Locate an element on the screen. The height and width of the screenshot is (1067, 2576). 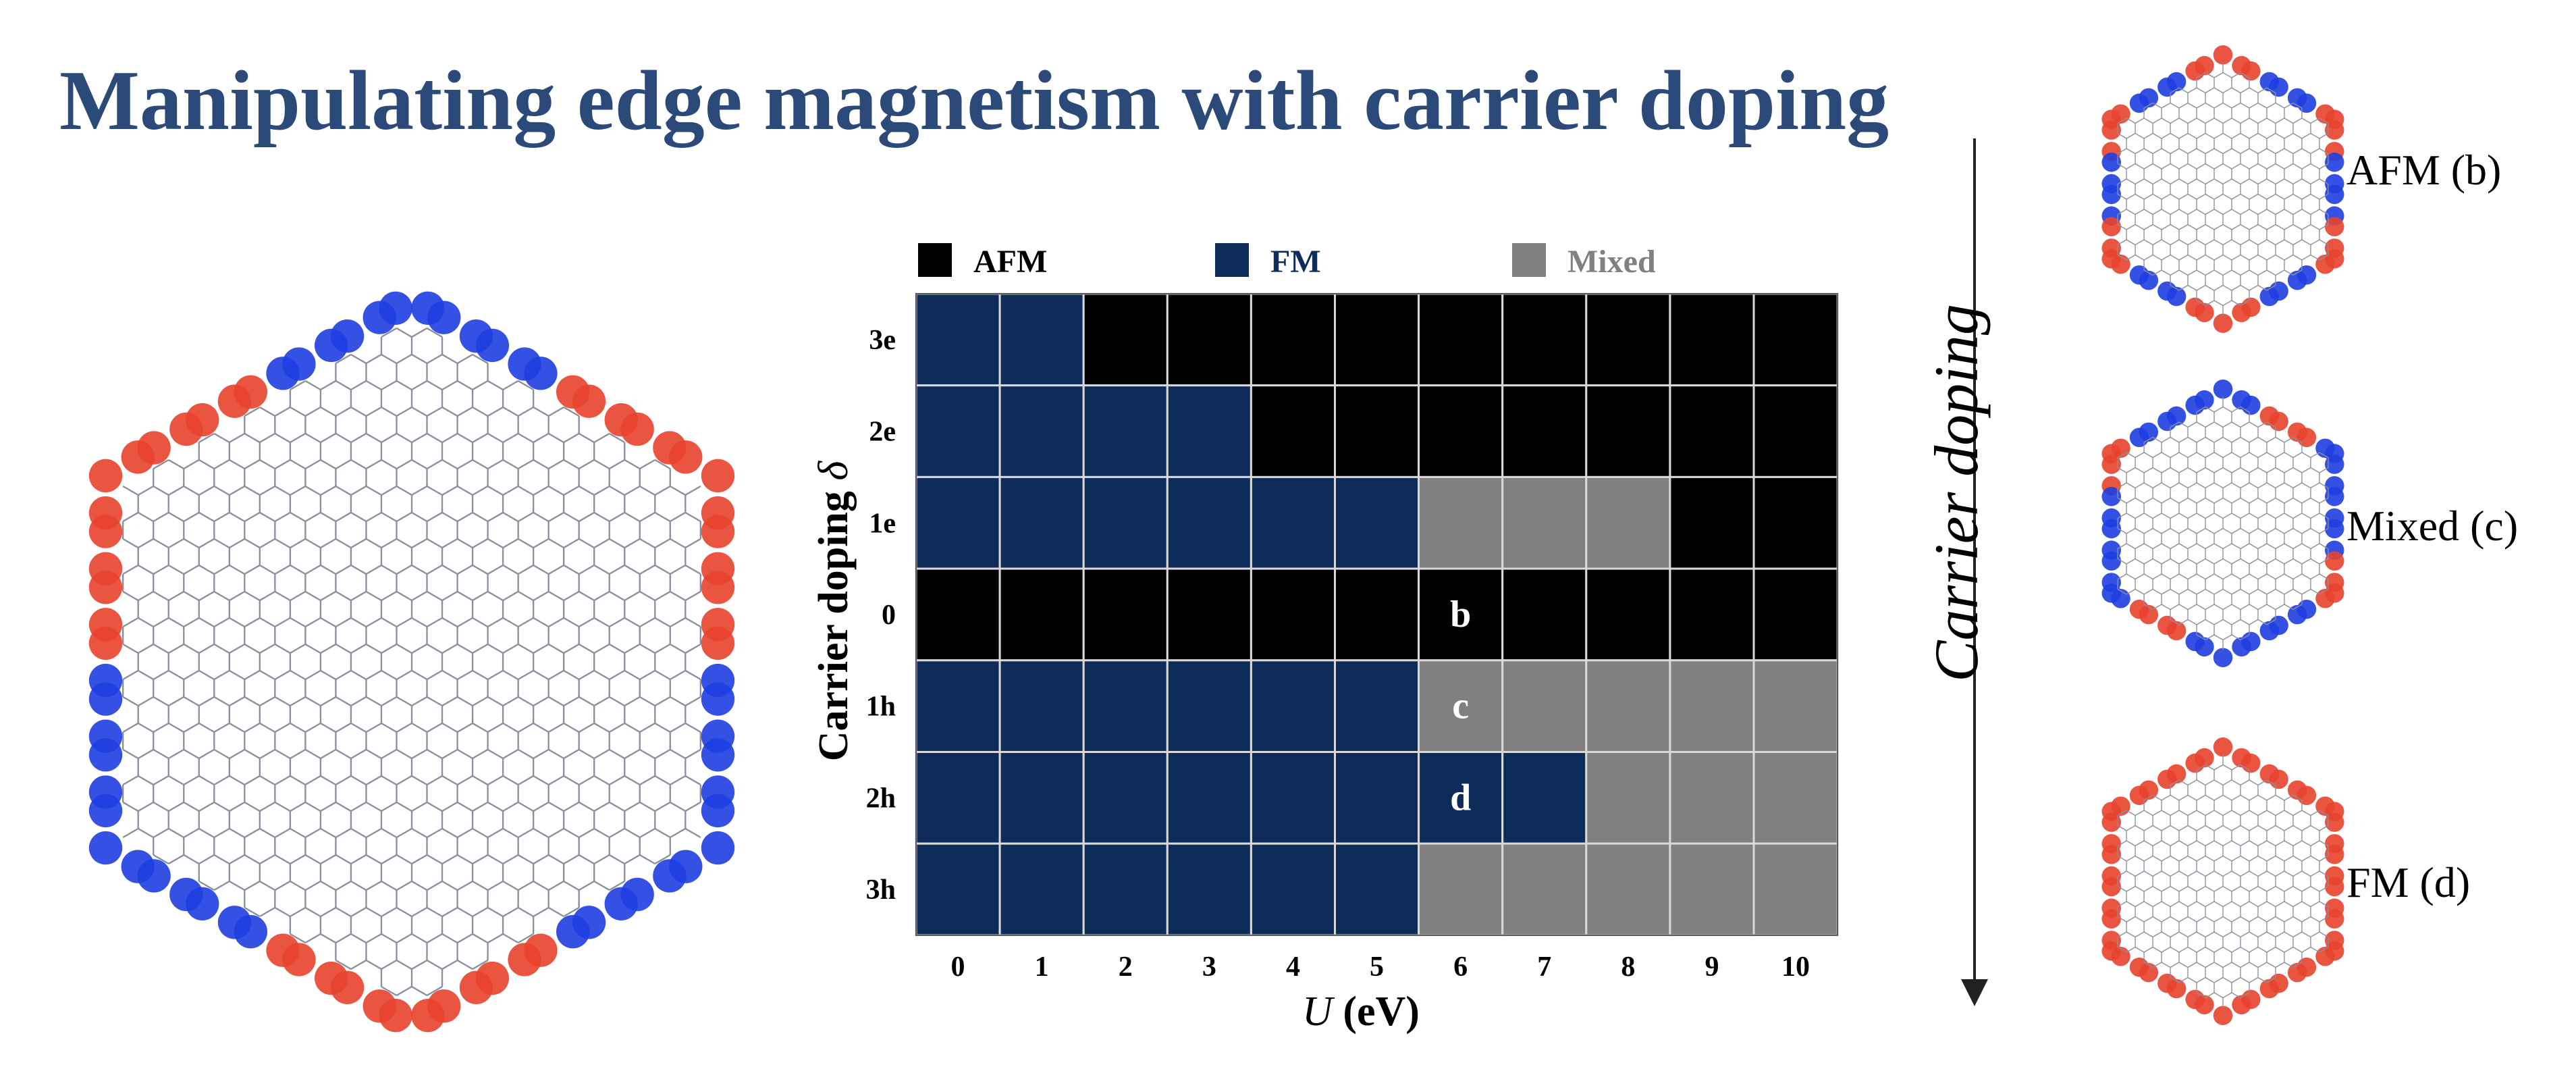
chart-legend: AFM FM Mixed is located at coordinates (1287, 262).